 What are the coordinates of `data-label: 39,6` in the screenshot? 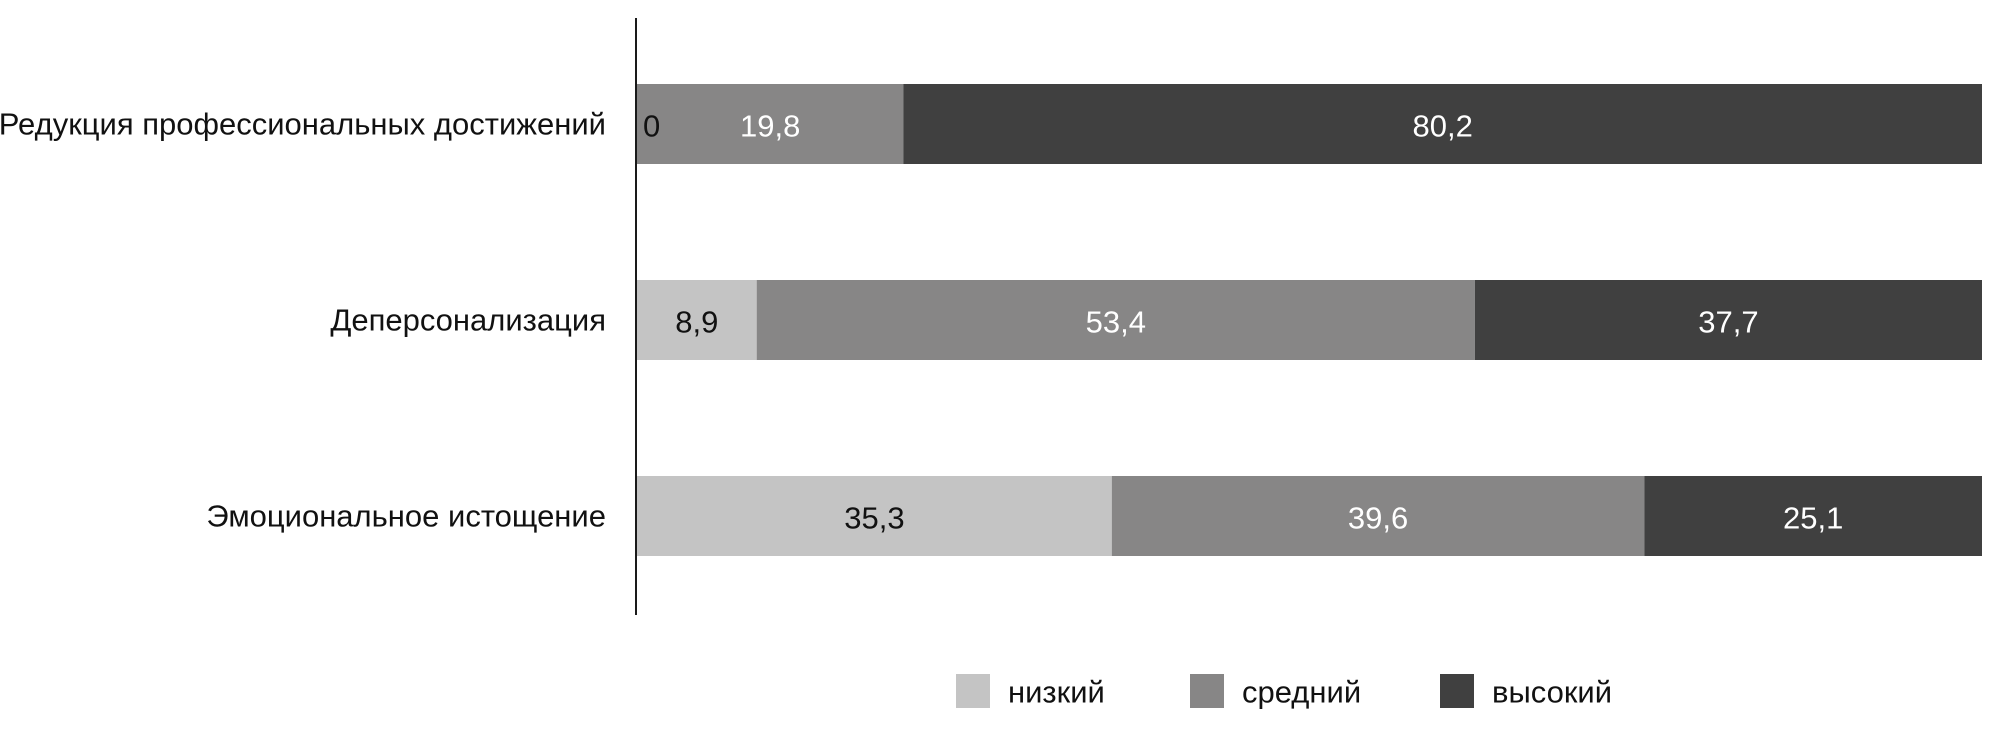 It's located at (1378, 518).